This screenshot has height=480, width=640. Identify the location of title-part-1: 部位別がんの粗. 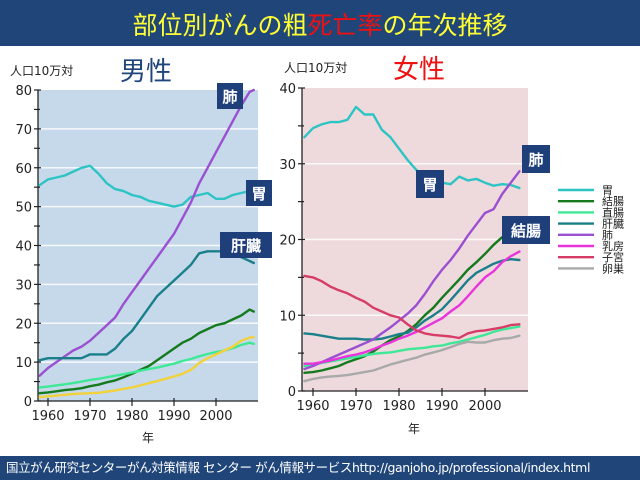
(220, 25).